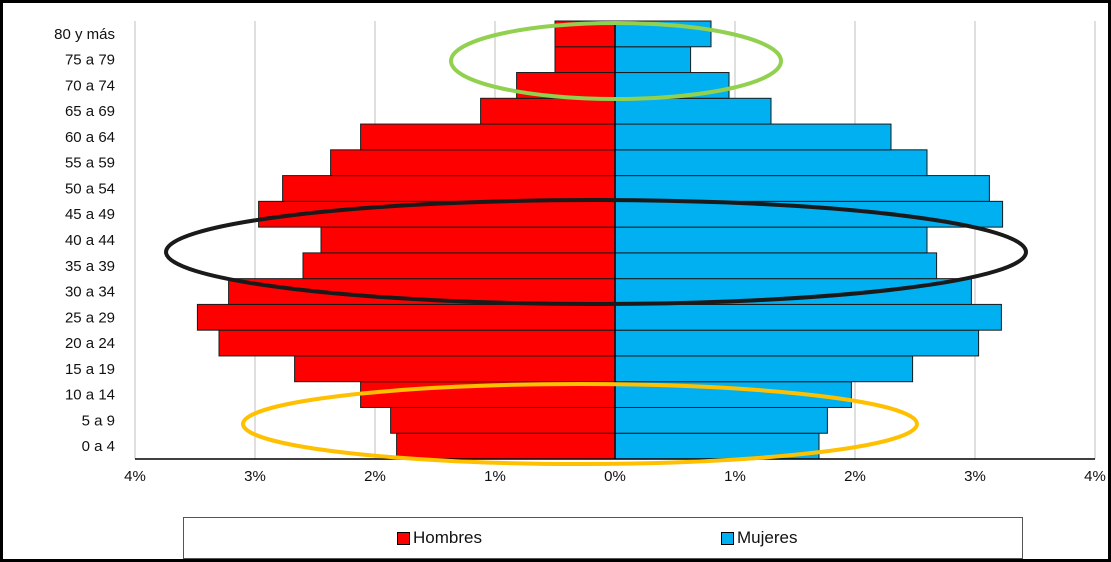 The image size is (1111, 562). I want to click on legend-swatch-hombres, so click(403, 538).